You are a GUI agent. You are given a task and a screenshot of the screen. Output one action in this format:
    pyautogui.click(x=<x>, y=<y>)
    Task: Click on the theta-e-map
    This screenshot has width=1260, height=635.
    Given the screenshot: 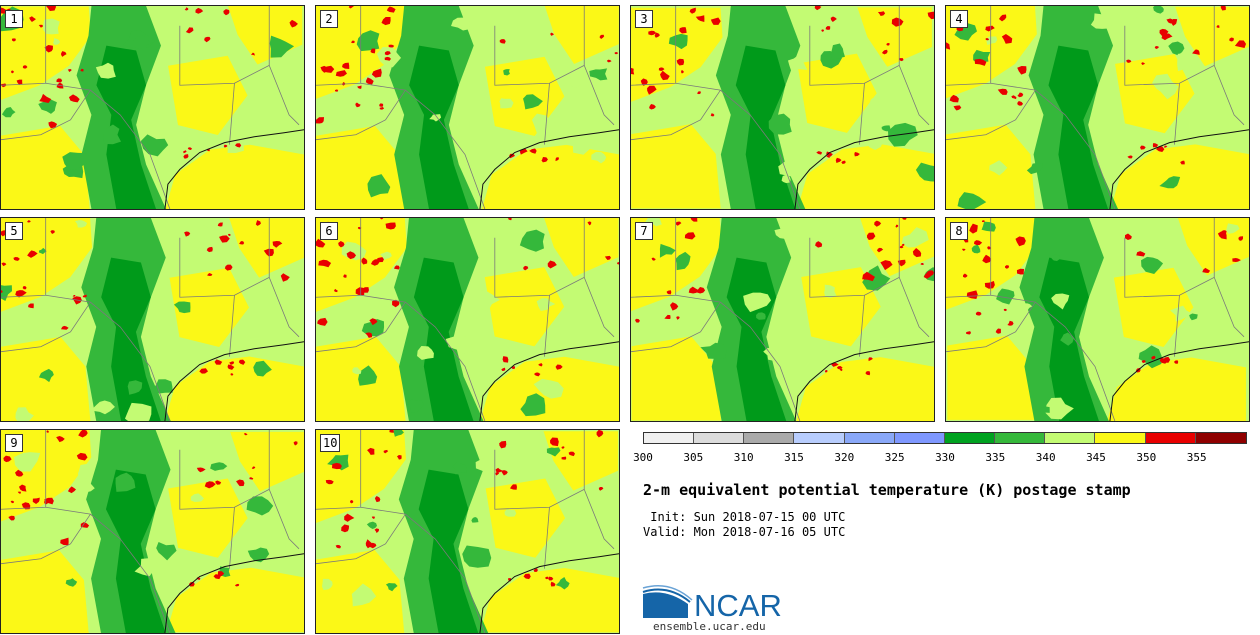 What is the action you would take?
    pyautogui.click(x=1097, y=319)
    